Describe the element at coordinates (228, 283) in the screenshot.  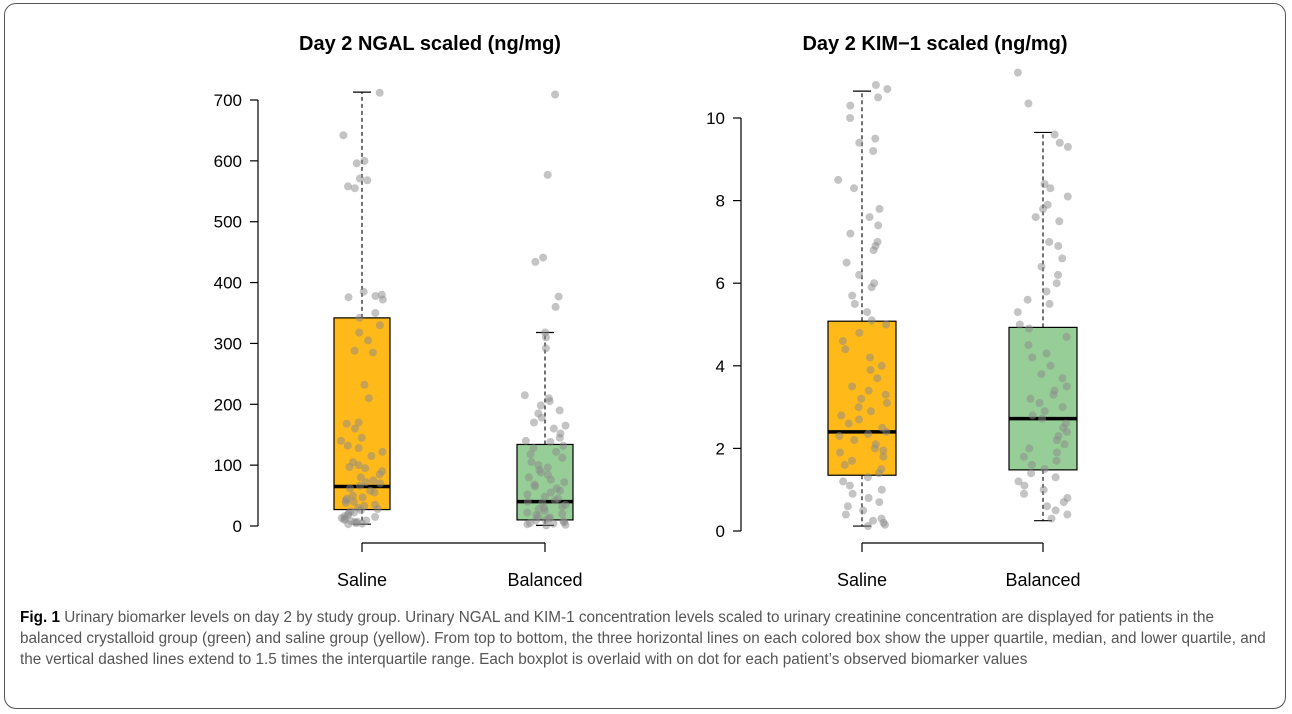
I see `y-tick-label: 400` at that location.